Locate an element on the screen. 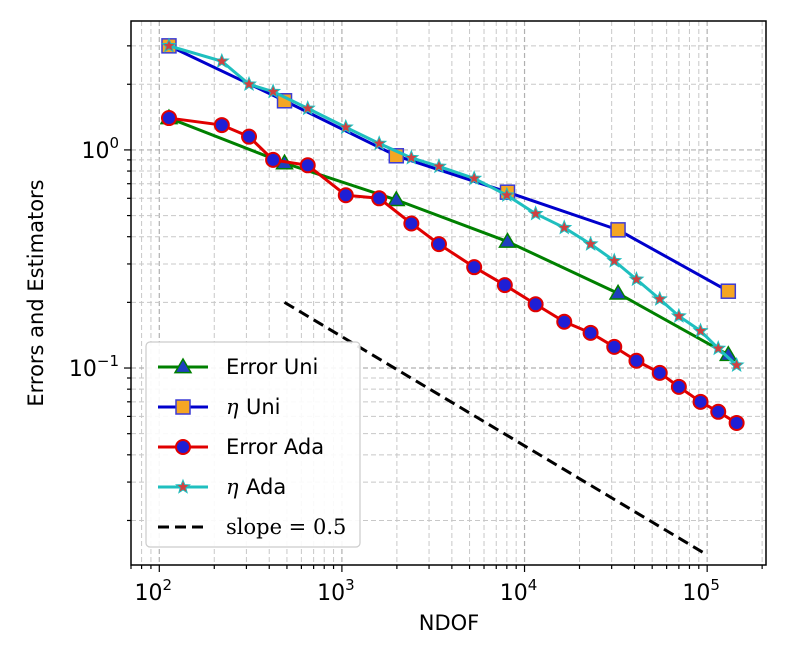 This screenshot has height=661, width=793. x-tick-label: 10⁵ is located at coordinates (701, 591).